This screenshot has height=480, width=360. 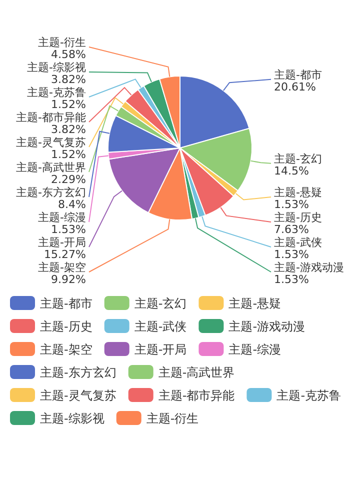 I want to click on legend-label: 主题-开局, so click(x=160, y=349).